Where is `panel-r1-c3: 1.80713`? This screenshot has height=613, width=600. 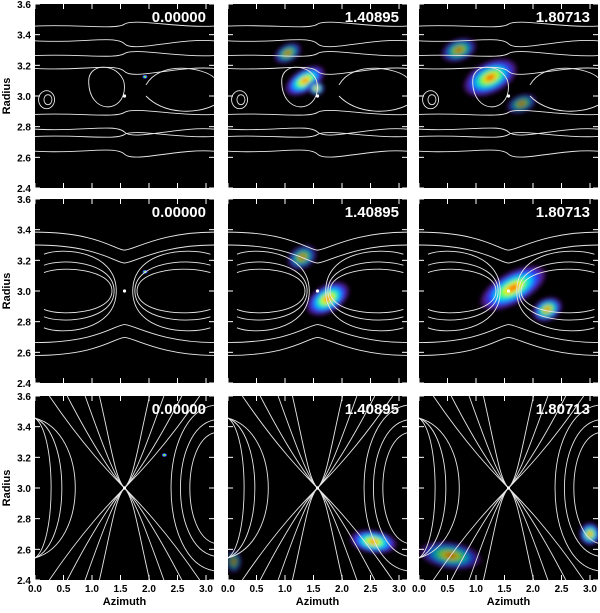 panel-r1-c3: 1.80713 is located at coordinates (508, 96).